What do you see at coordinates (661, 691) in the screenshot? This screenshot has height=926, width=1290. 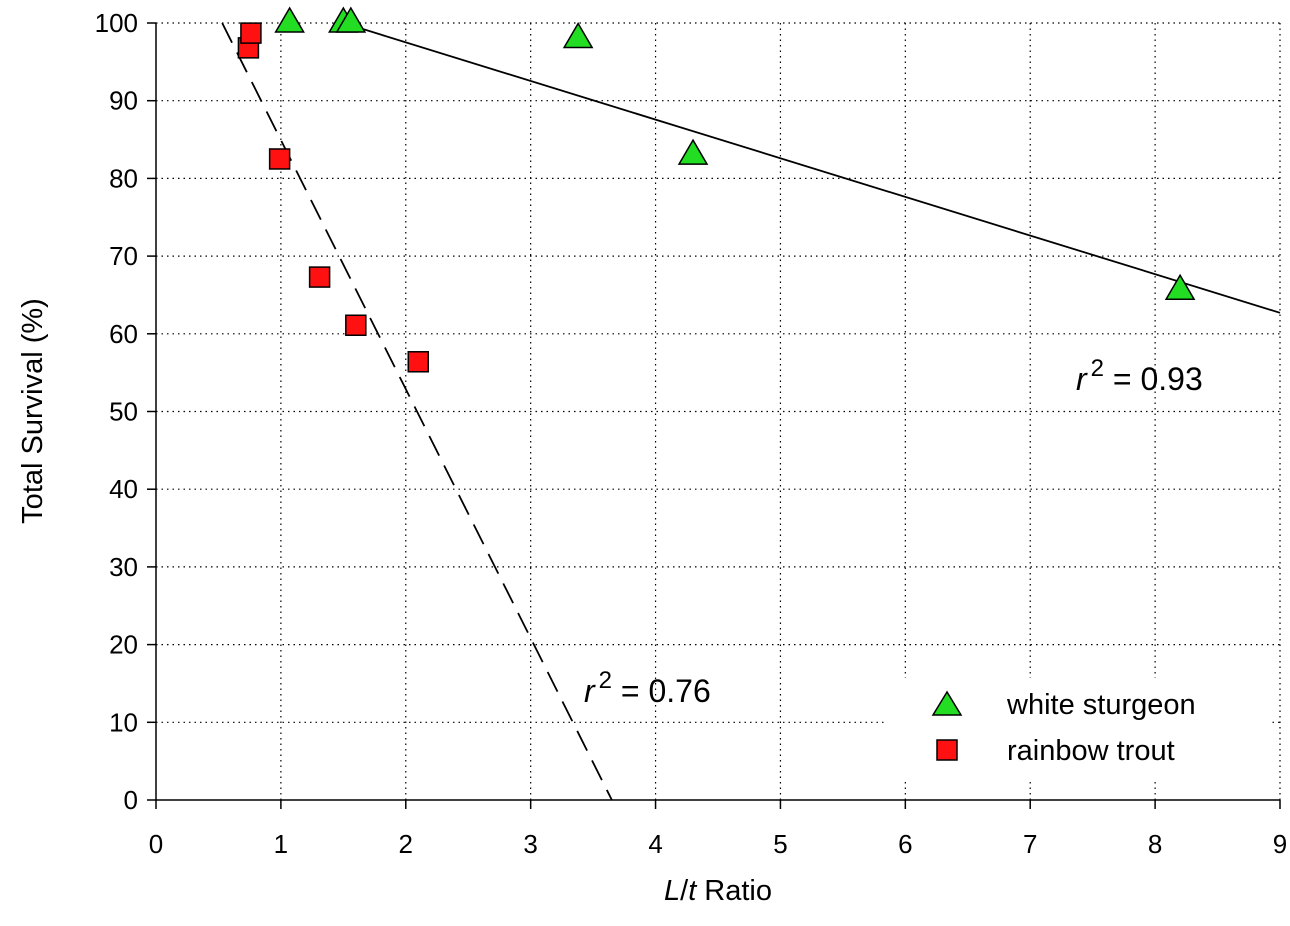 I see `trout-r2-value: = 0.76` at bounding box center [661, 691].